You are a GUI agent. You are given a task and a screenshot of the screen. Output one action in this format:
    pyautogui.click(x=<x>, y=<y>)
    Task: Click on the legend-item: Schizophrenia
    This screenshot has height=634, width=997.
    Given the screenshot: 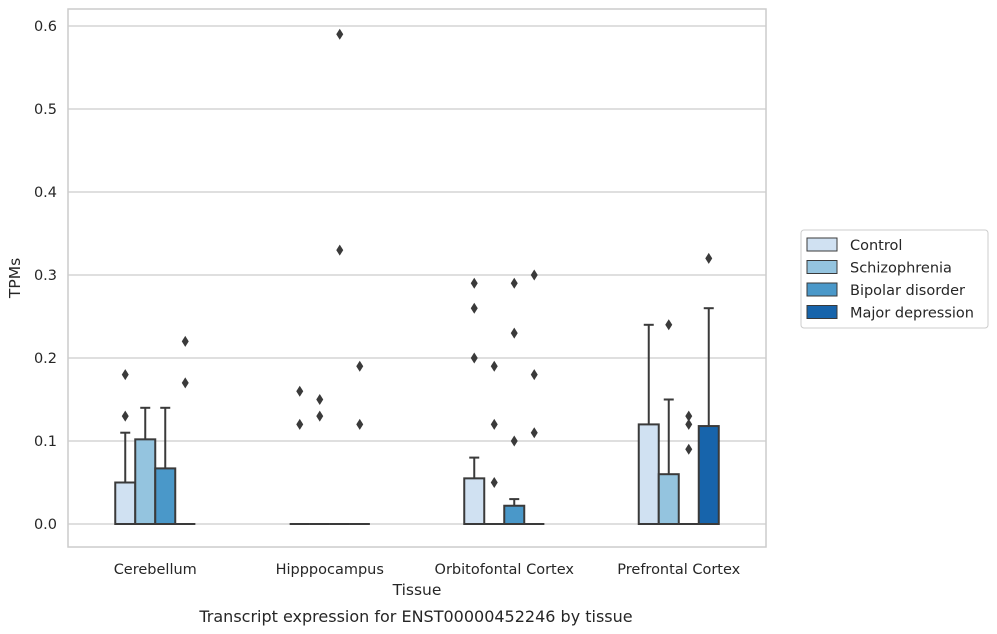 What is the action you would take?
    pyautogui.click(x=879, y=268)
    